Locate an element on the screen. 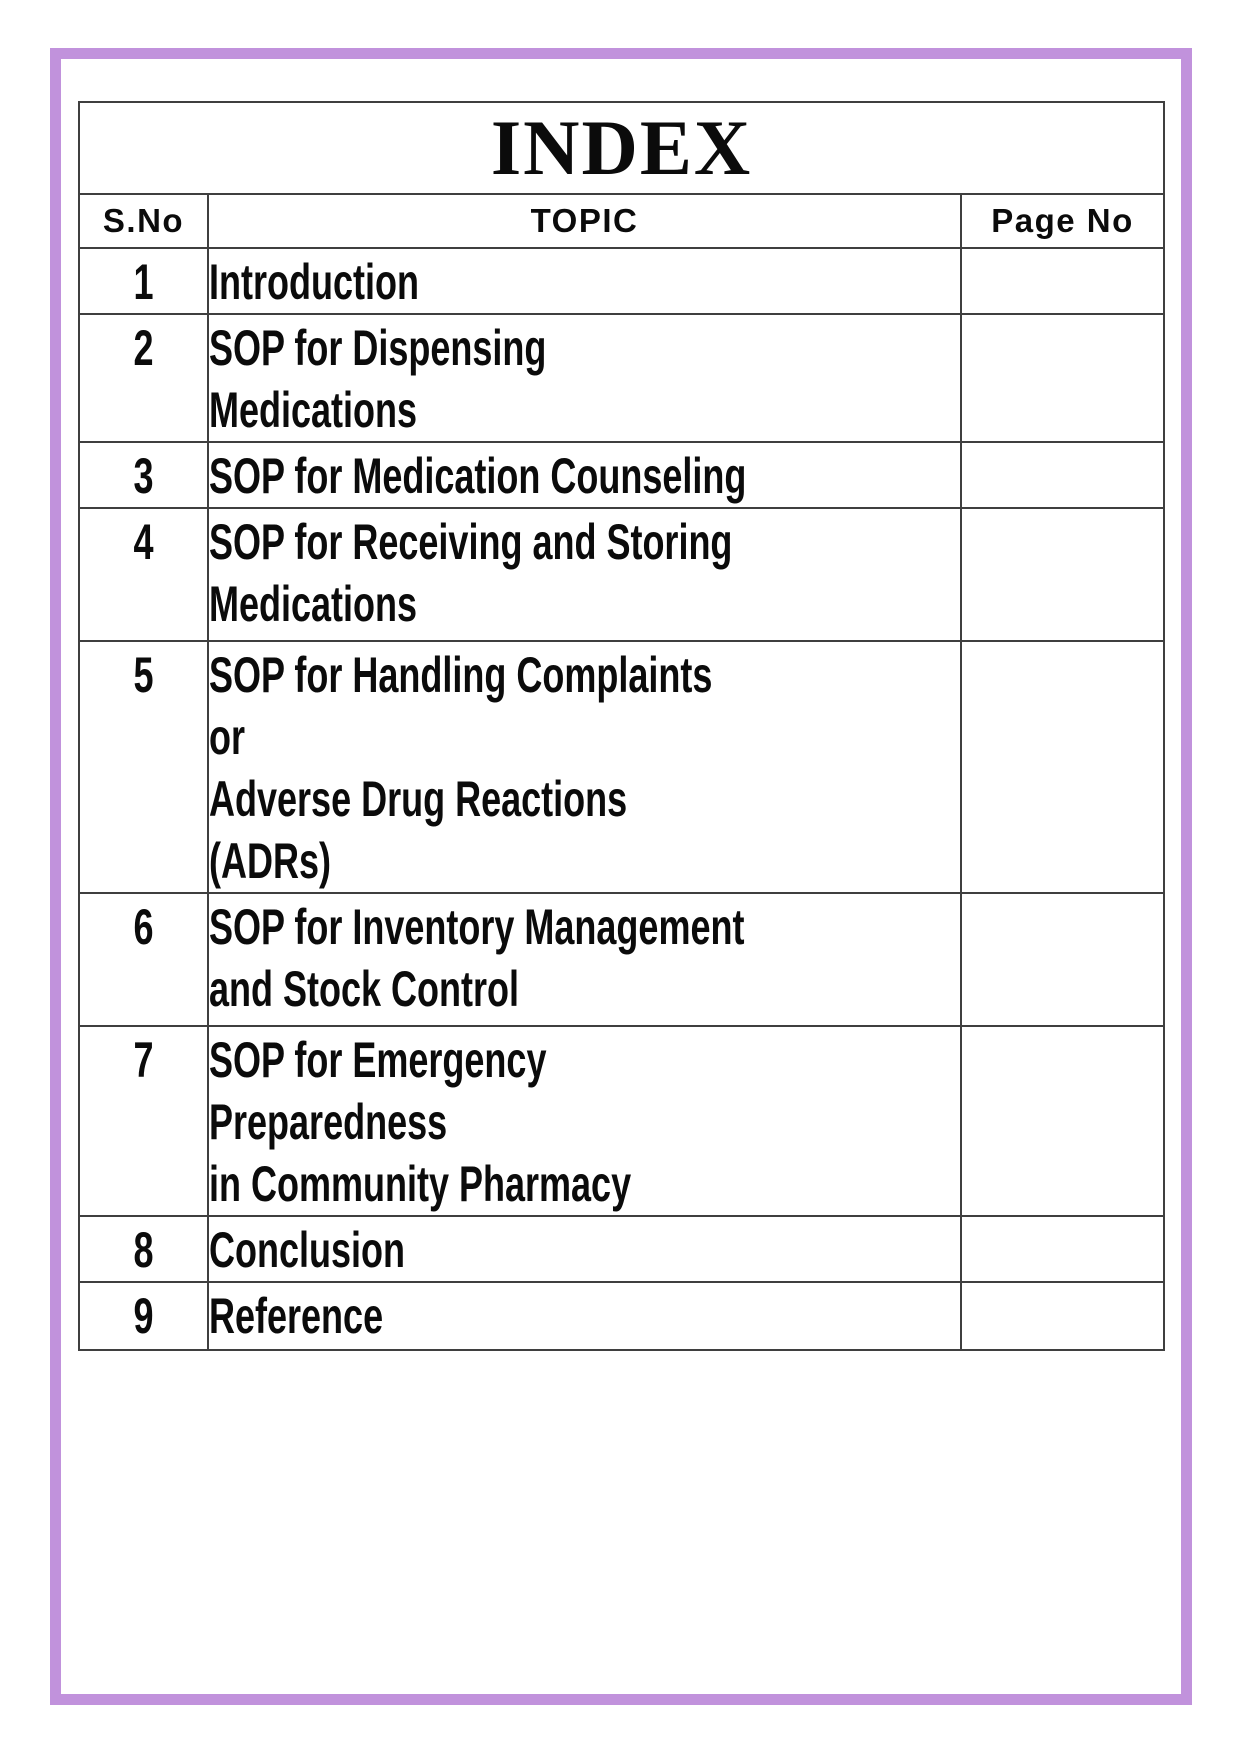  topic-cell: Introduction is located at coordinates (584, 281).